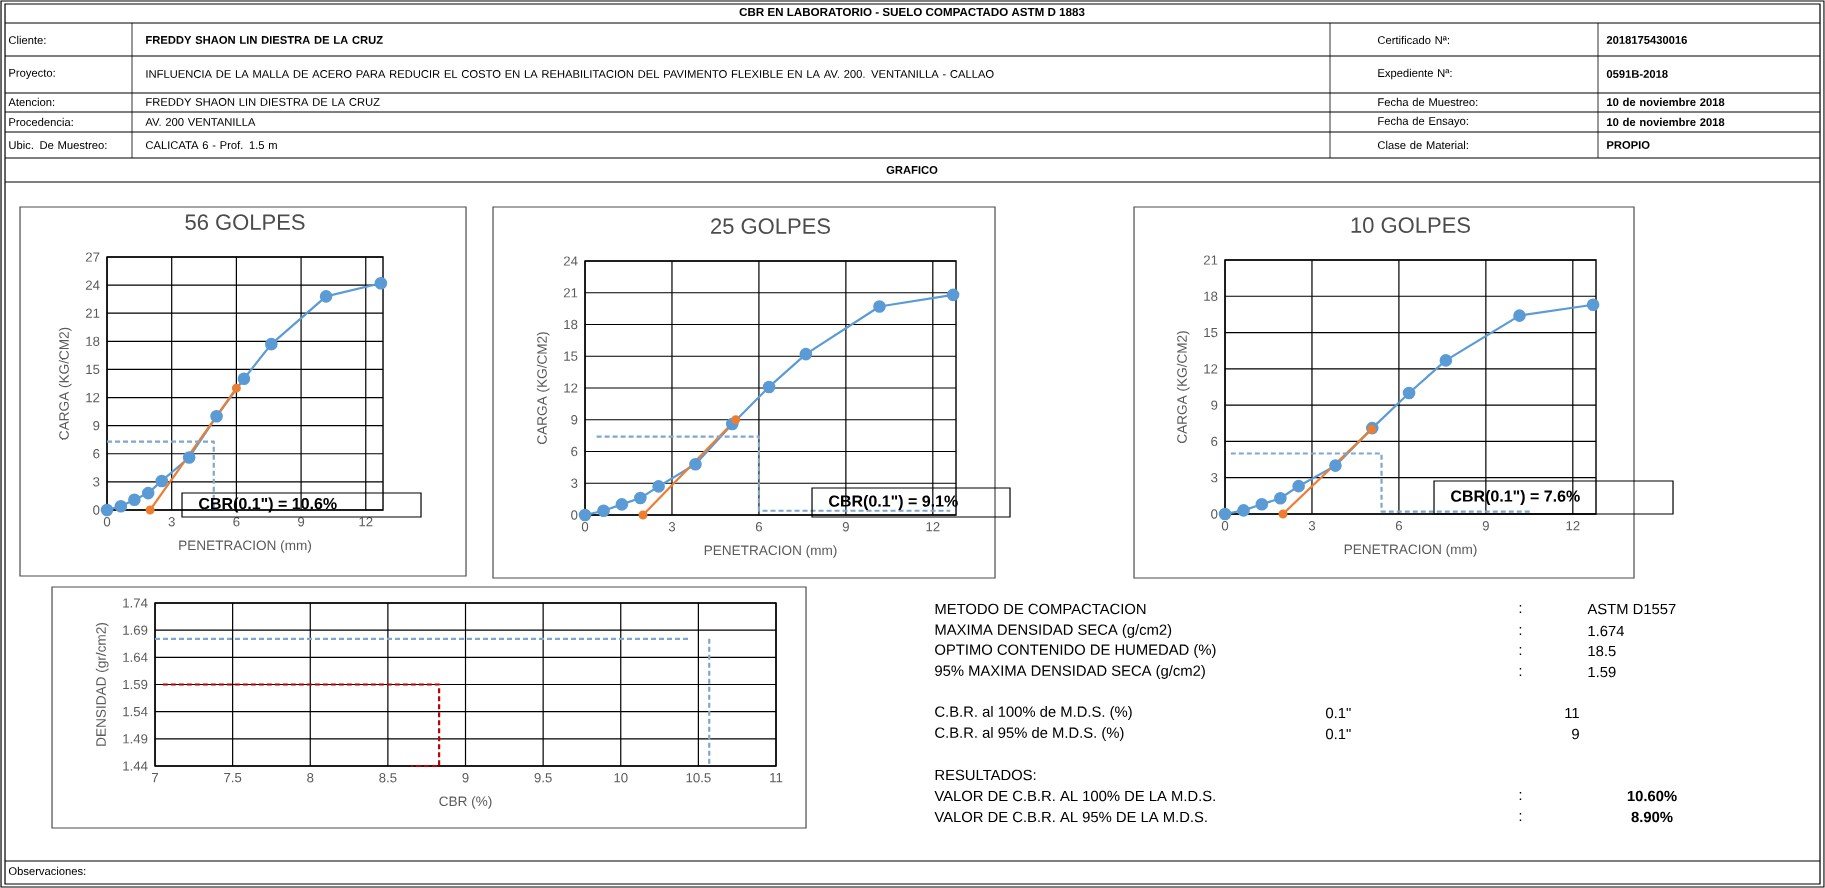  I want to click on text: 10.60%, so click(1652, 796).